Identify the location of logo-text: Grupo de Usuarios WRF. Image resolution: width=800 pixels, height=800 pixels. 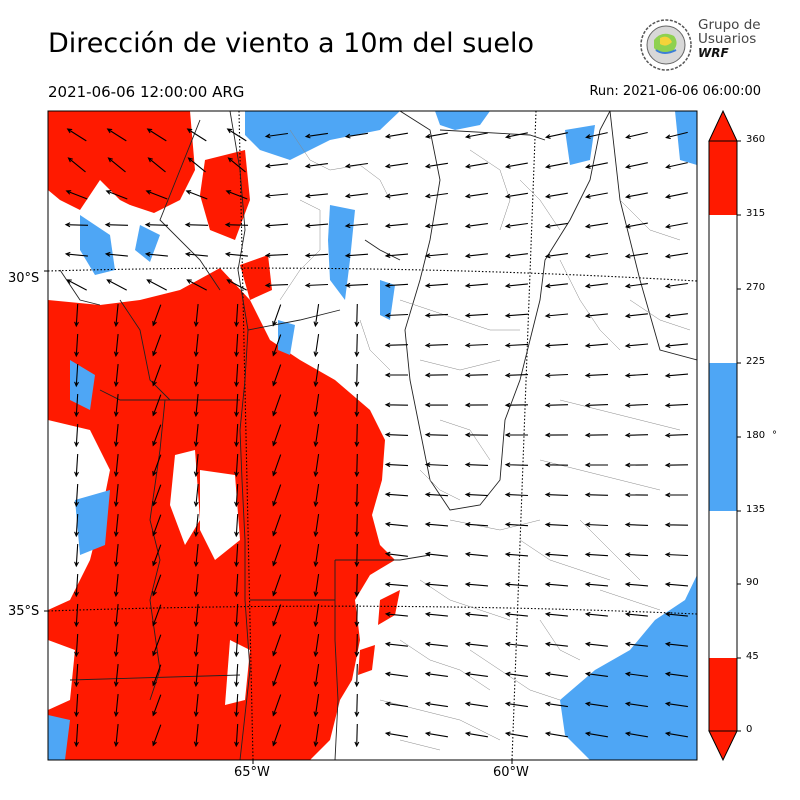
(729, 39).